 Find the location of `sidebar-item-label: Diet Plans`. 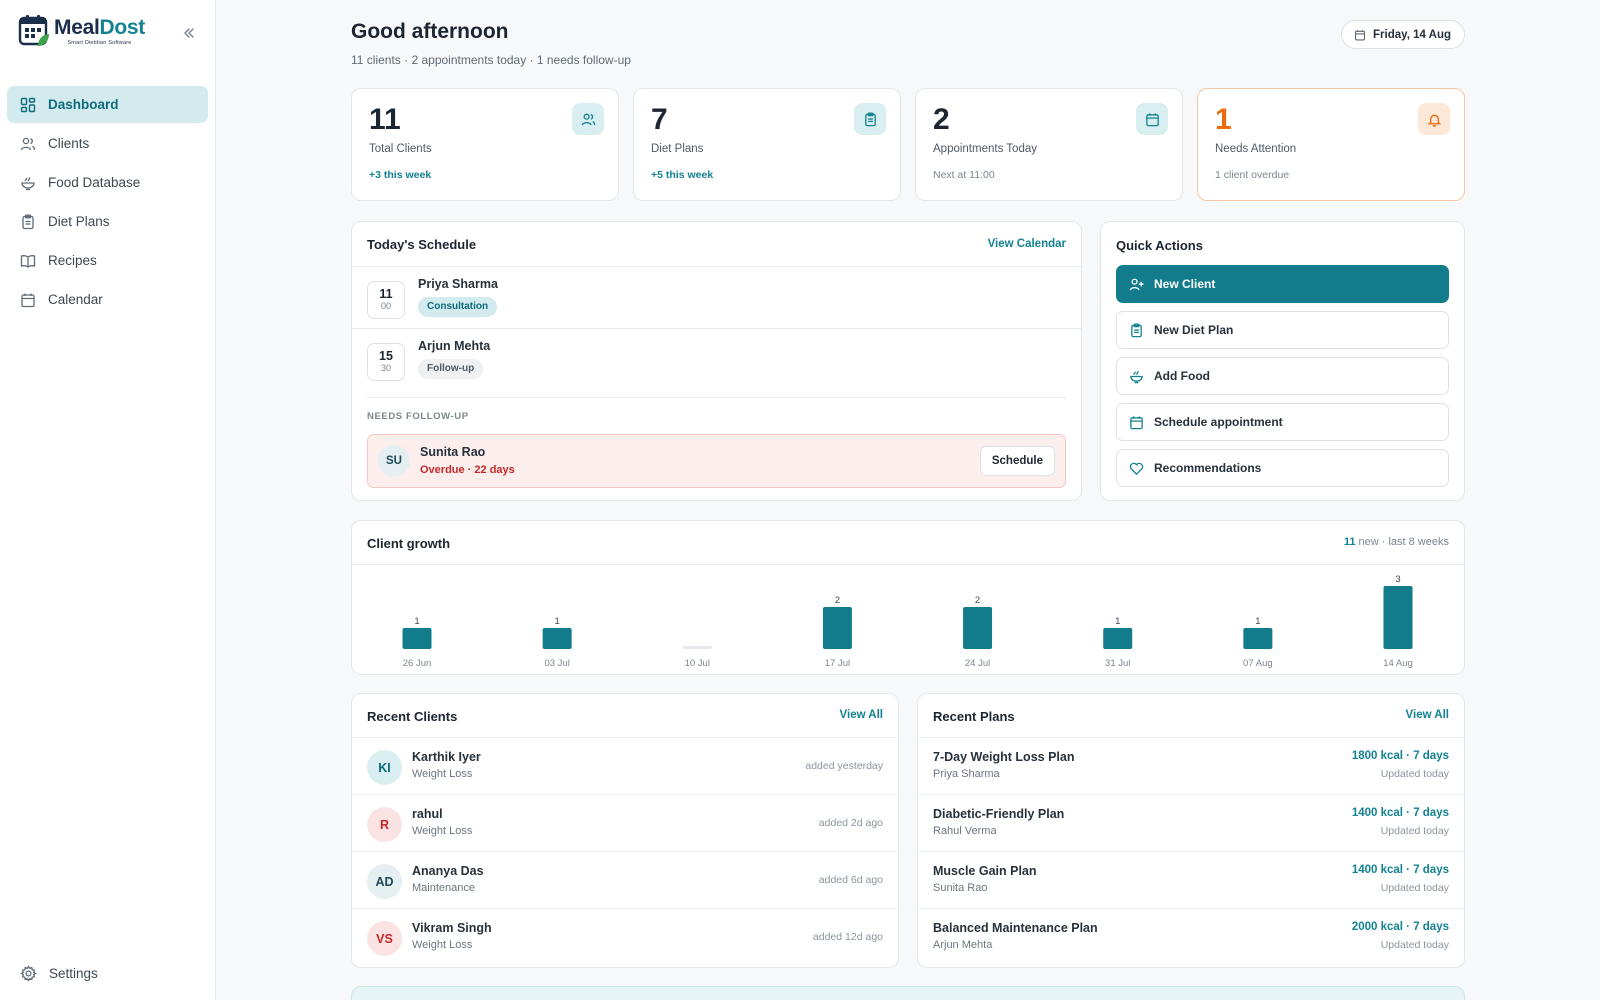

sidebar-item-label: Diet Plans is located at coordinates (79, 221).